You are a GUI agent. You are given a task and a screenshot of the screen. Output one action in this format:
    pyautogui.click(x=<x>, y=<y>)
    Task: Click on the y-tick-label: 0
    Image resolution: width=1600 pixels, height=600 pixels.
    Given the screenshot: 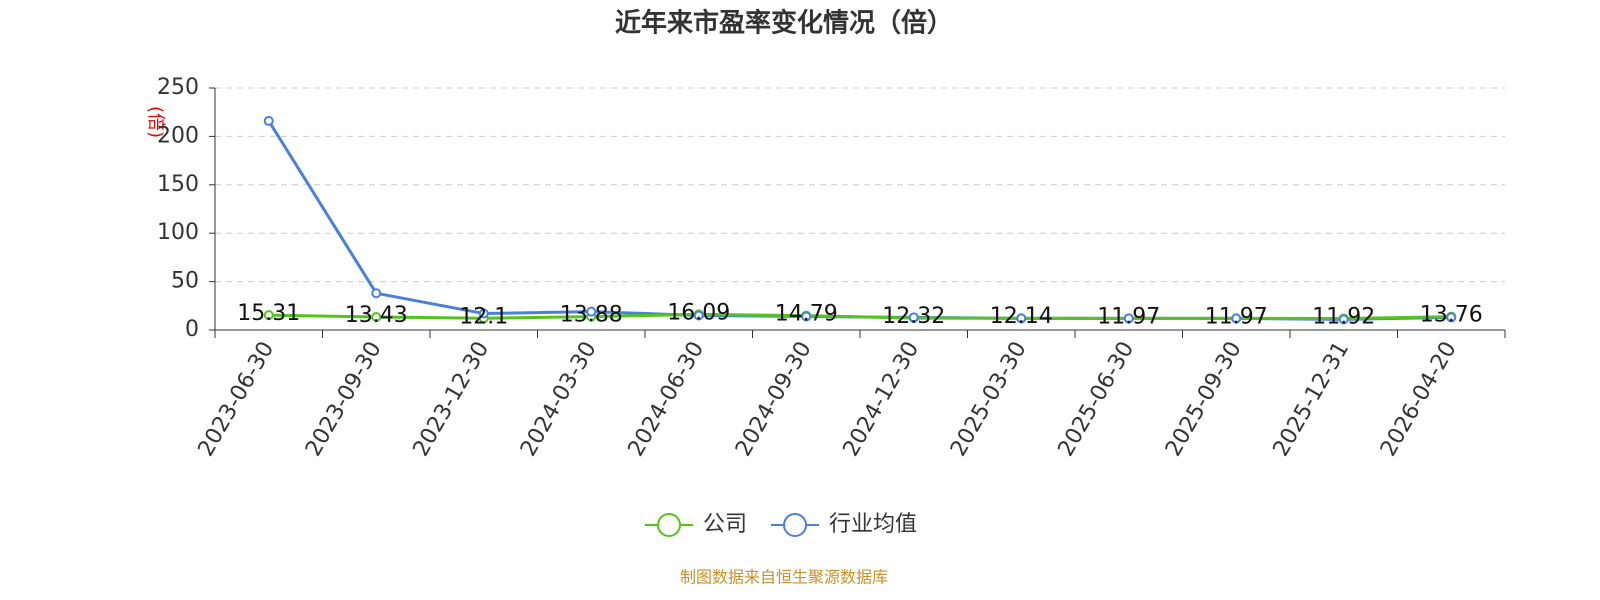 What is the action you would take?
    pyautogui.click(x=192, y=329)
    